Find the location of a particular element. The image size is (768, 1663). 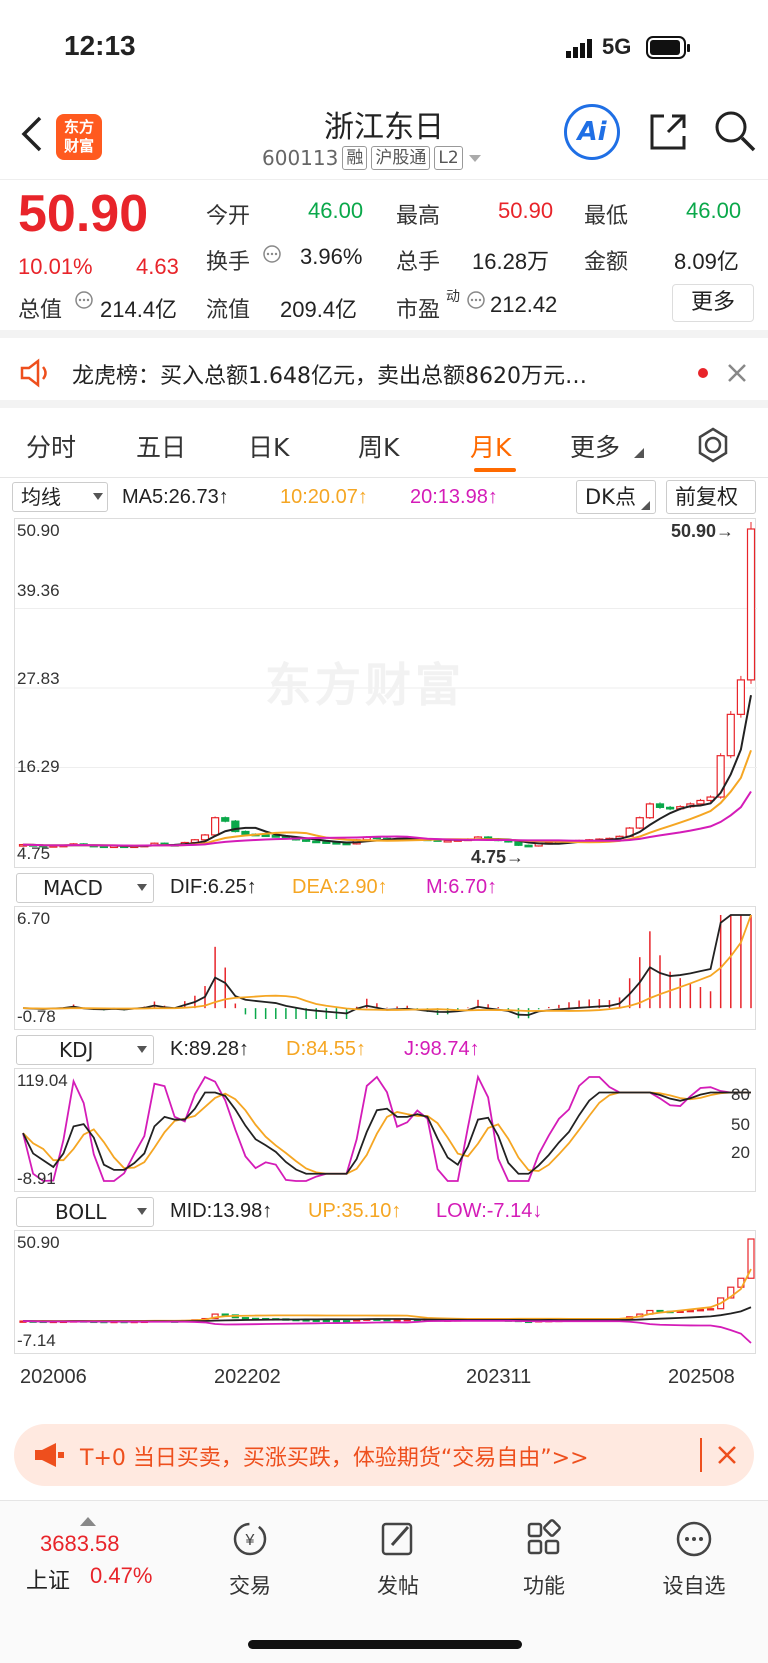

nav-watchlist: 设自选 is located at coordinates (694, 1559).